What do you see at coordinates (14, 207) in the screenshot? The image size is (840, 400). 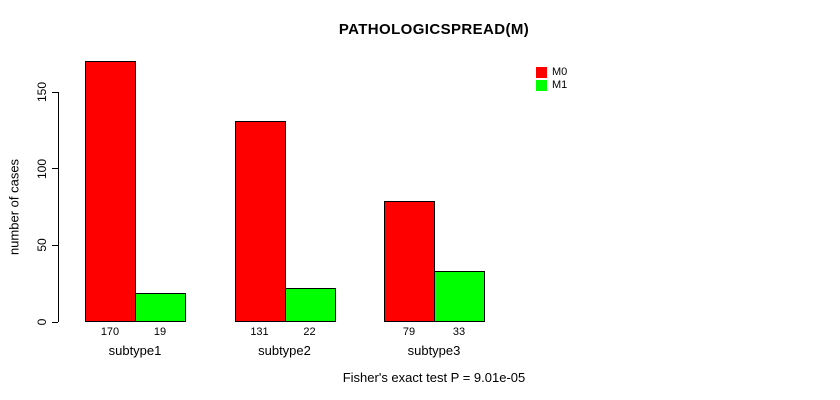 I see `y-axis-label: number of cases` at bounding box center [14, 207].